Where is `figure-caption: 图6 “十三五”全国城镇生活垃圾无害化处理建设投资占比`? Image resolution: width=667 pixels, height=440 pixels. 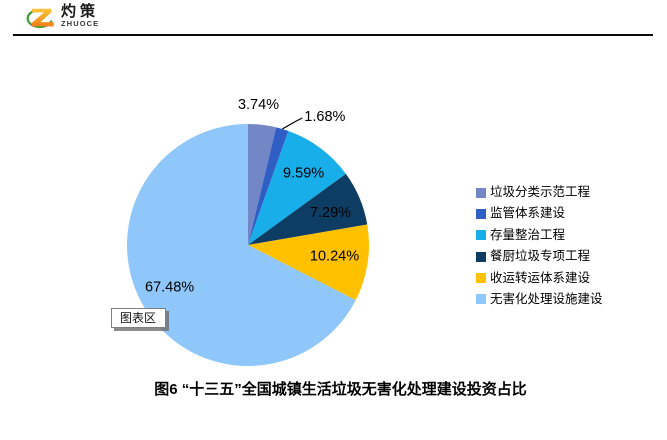
figure-caption: 图6 “十三五”全国城镇生活垃圾无害化处理建设投资占比 is located at coordinates (340, 389).